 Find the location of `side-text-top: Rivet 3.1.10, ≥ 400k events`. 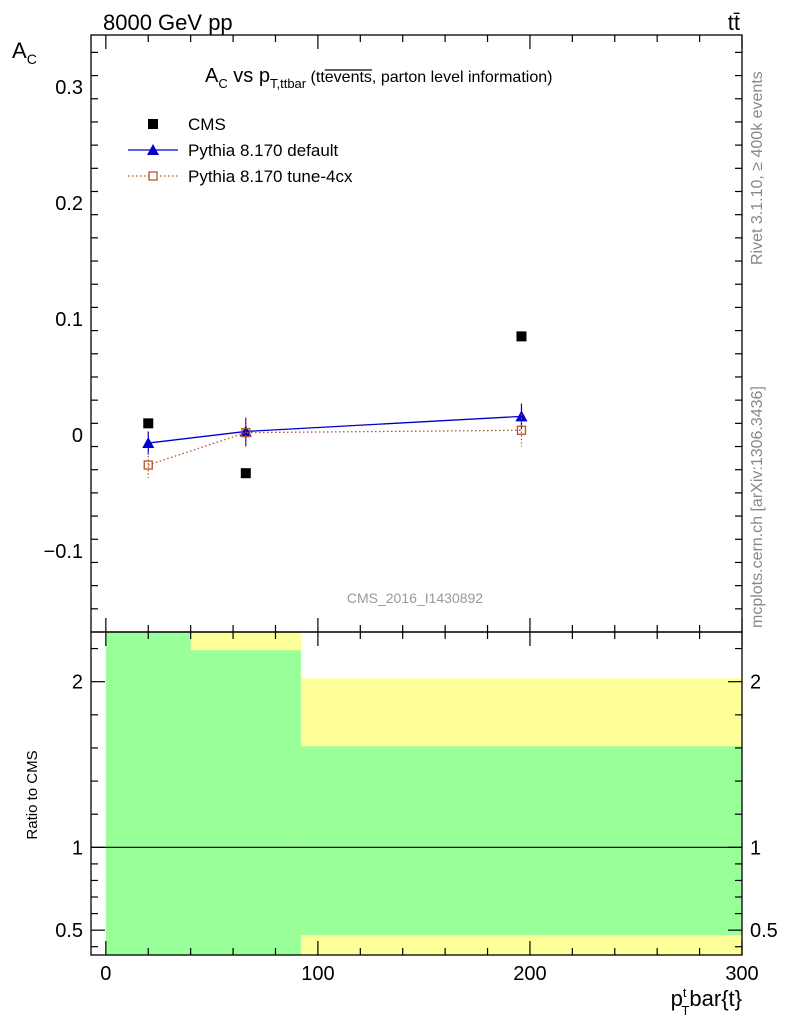

side-text-top: Rivet 3.1.10, ≥ 400k events is located at coordinates (757, 168).